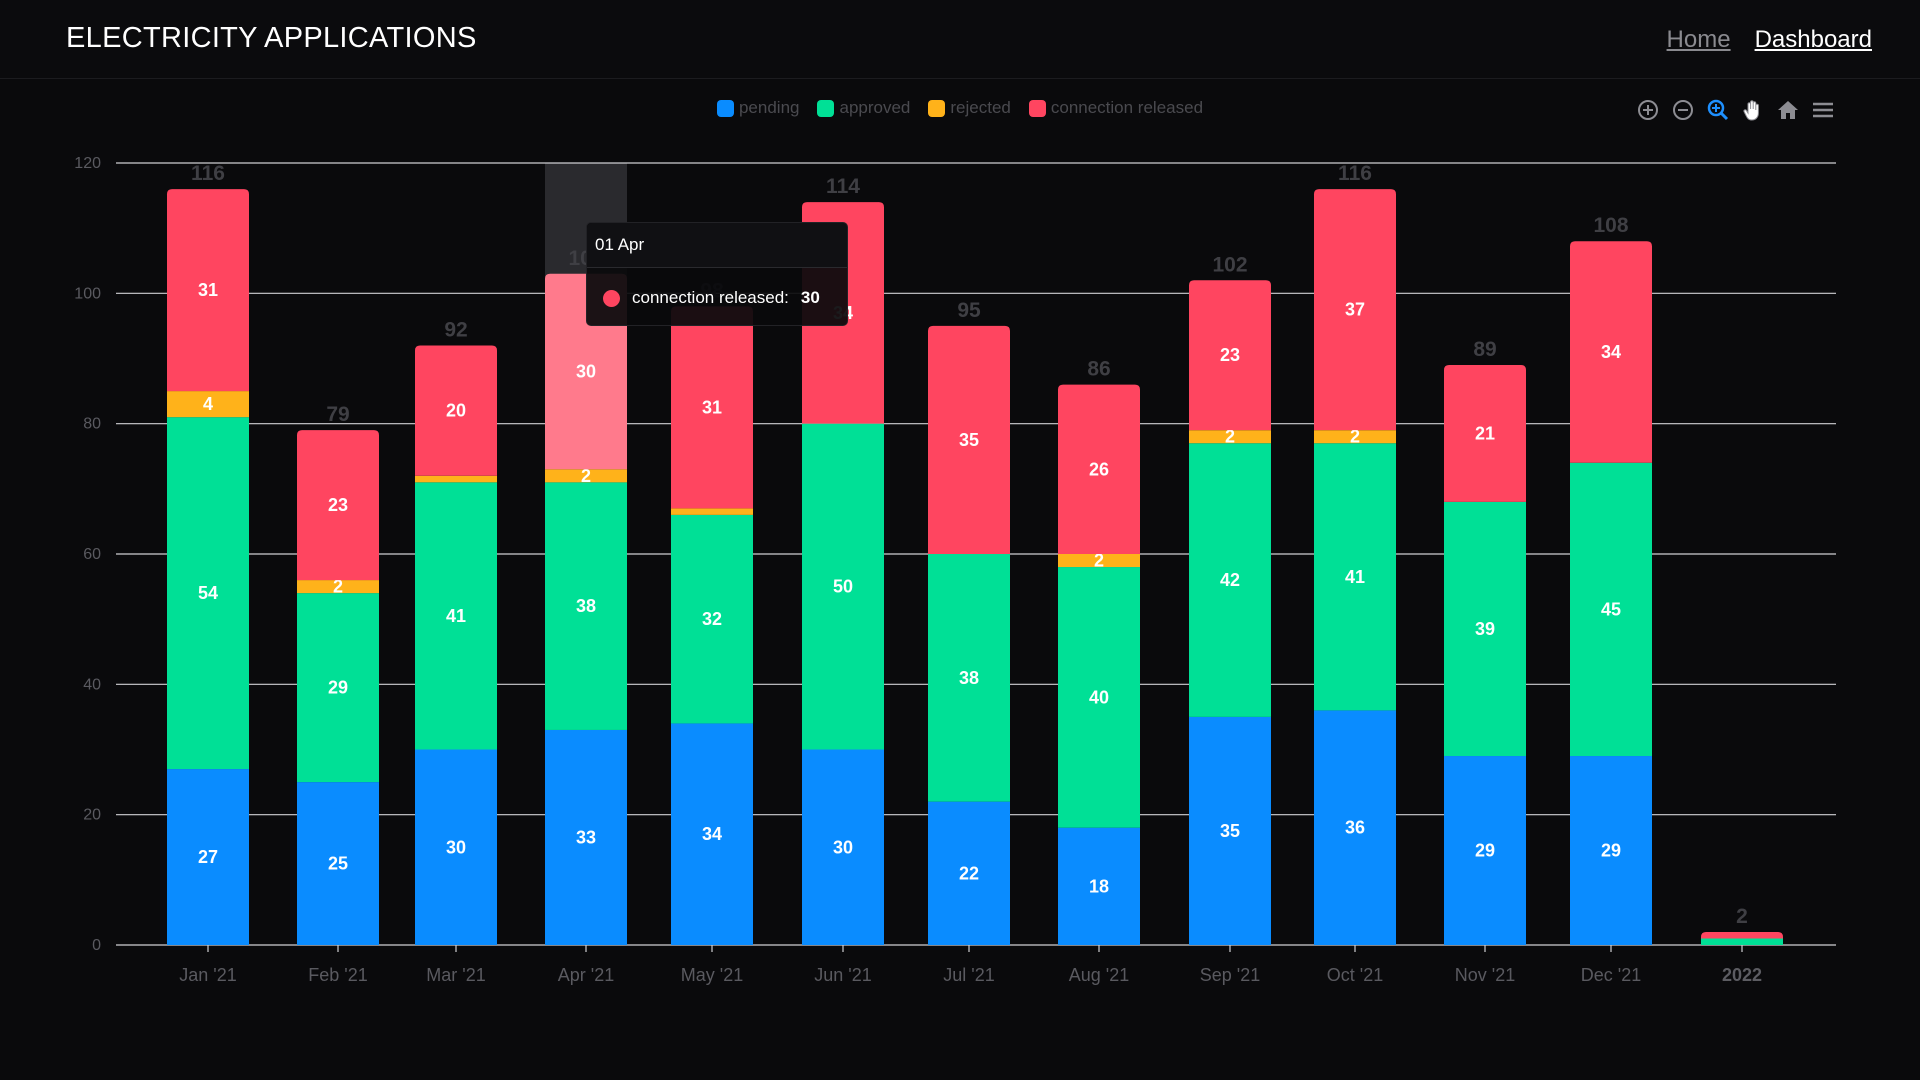 This screenshot has width=1920, height=1080. What do you see at coordinates (1355, 975) in the screenshot?
I see `x-tick-label: Oct '21` at bounding box center [1355, 975].